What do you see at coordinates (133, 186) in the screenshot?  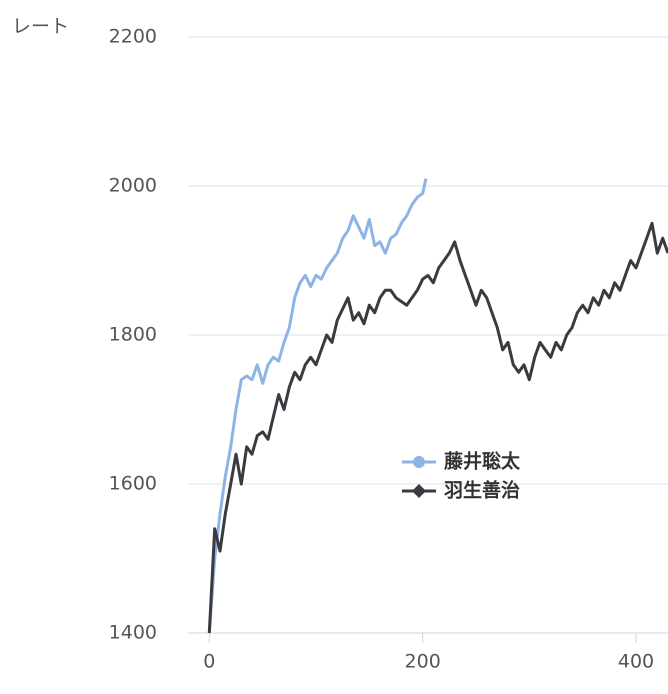 I see `y-tick-label: 2000` at bounding box center [133, 186].